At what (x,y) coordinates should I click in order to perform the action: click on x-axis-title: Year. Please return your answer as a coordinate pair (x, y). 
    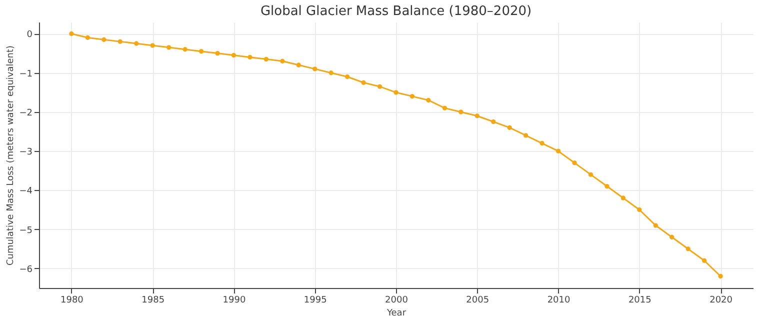
    Looking at the image, I should click on (396, 313).